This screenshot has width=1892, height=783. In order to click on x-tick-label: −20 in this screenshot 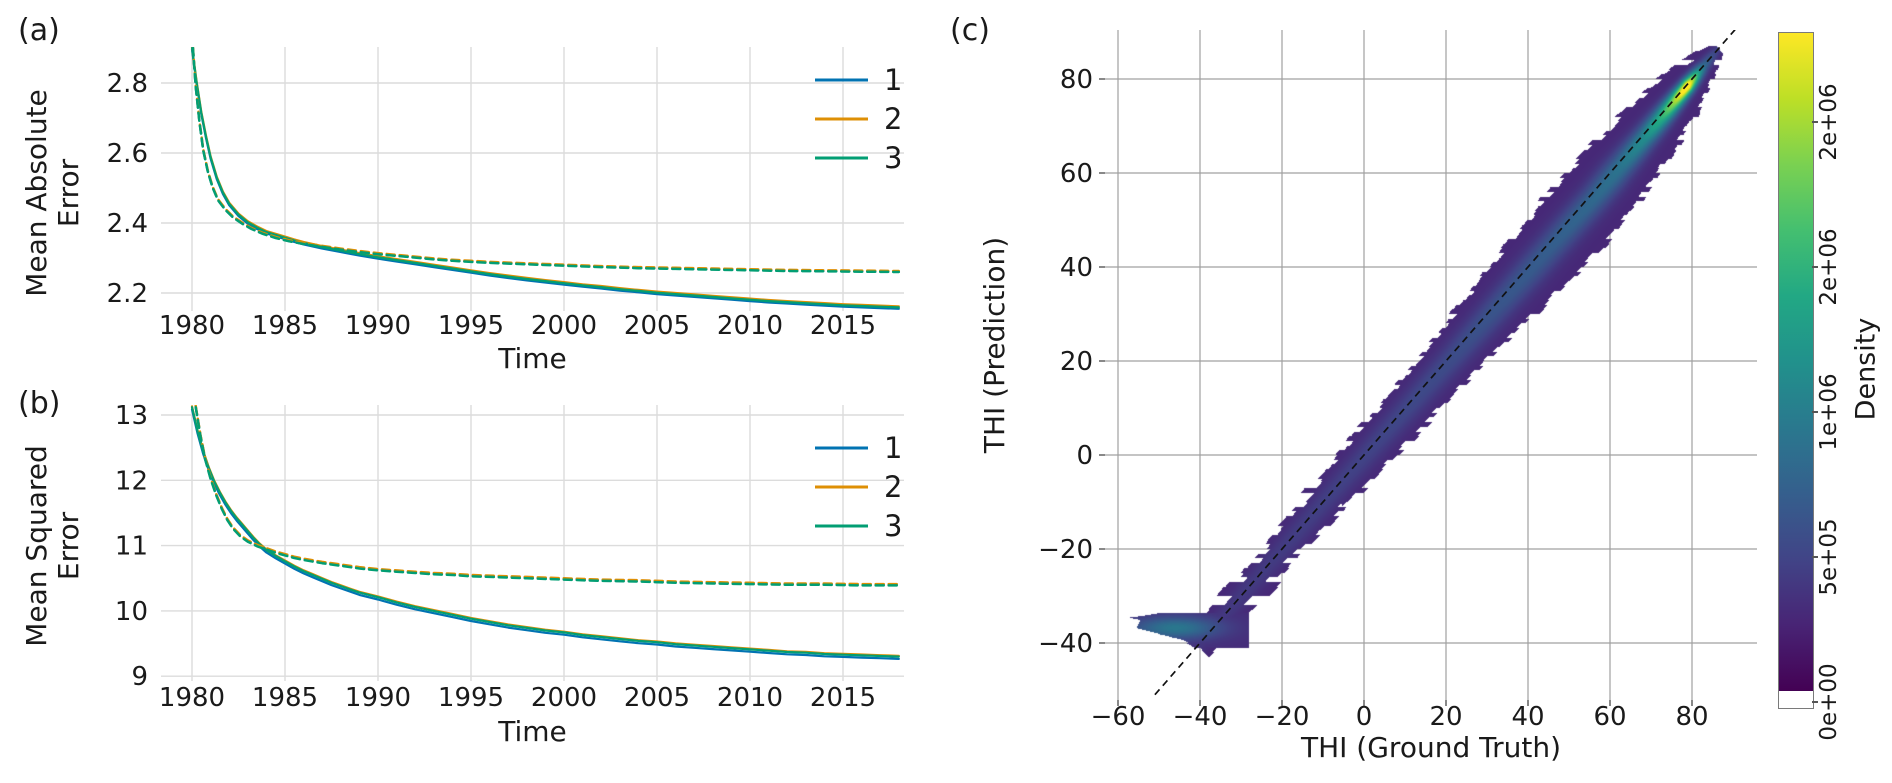, I will do `click(1282, 717)`.